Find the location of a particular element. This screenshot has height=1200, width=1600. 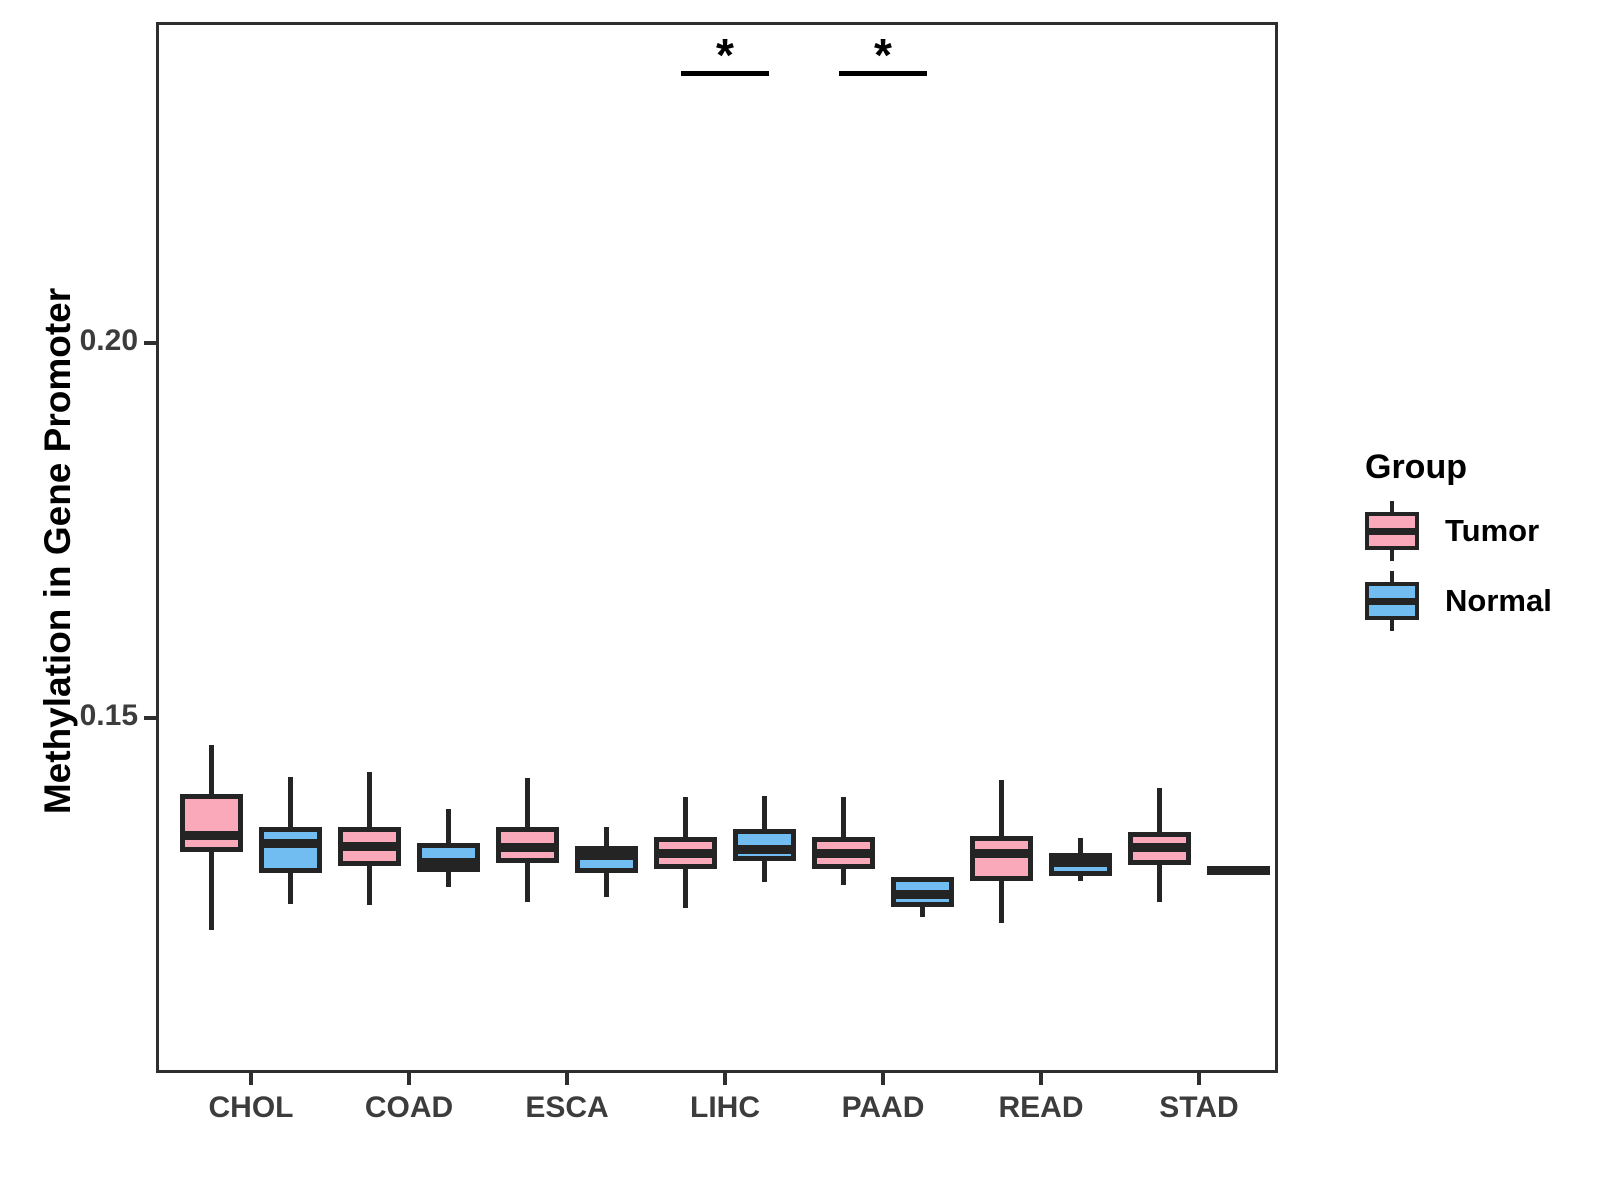

boxplot-paad-tumor-median is located at coordinates (843, 854).